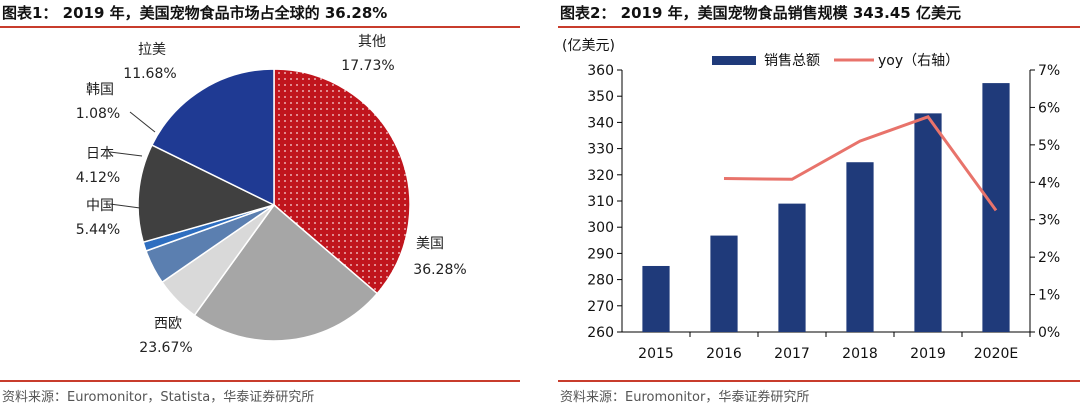 This screenshot has height=407, width=1080. Describe the element at coordinates (100, 154) in the screenshot. I see `pie-label-name: 日本` at that location.